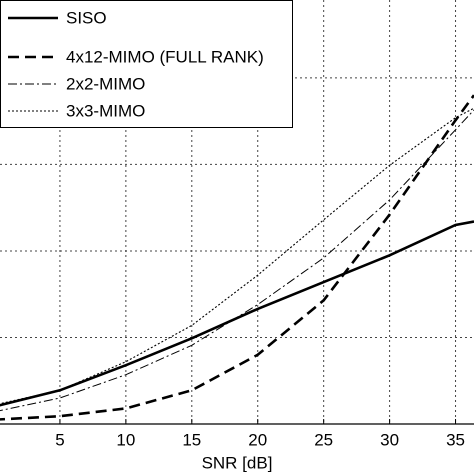 The height and width of the screenshot is (474, 474). What do you see at coordinates (323, 439) in the screenshot?
I see `x-tick-label: 25` at bounding box center [323, 439].